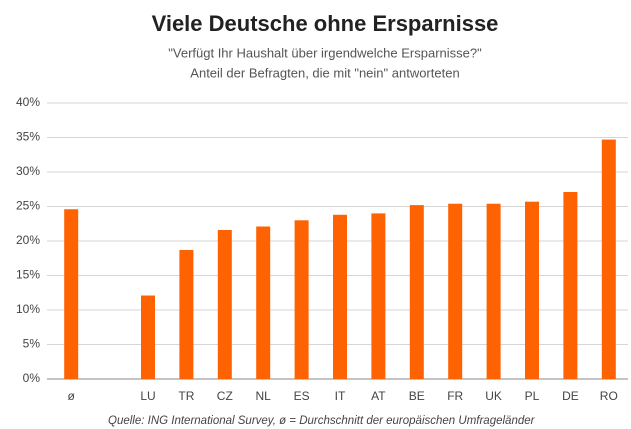  I want to click on y-tick-label: 25%, so click(28, 206).